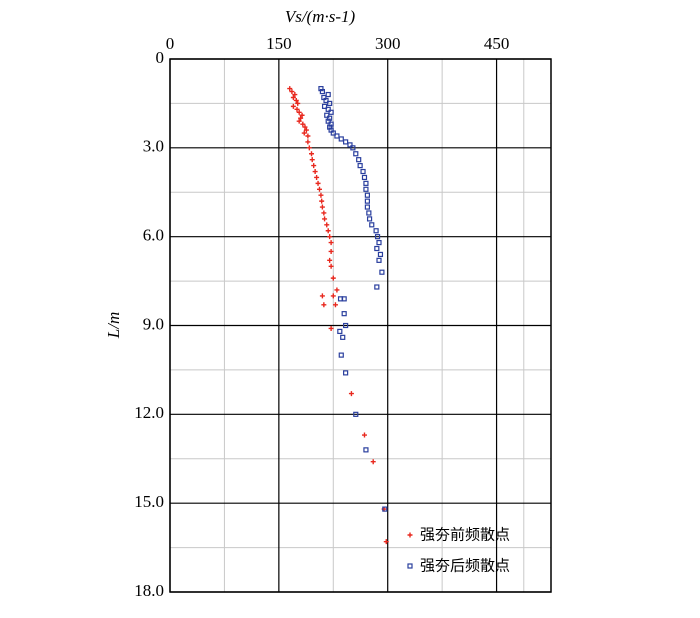 The height and width of the screenshot is (618, 700). What do you see at coordinates (160, 57) in the screenshot?
I see `y-tick-label: 0` at bounding box center [160, 57].